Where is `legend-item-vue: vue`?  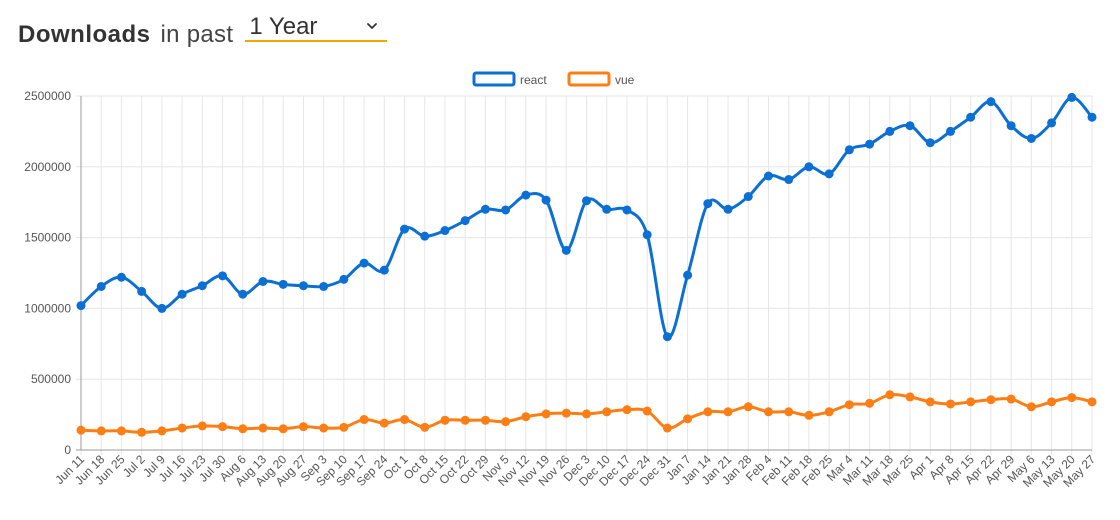 legend-item-vue: vue is located at coordinates (601, 79).